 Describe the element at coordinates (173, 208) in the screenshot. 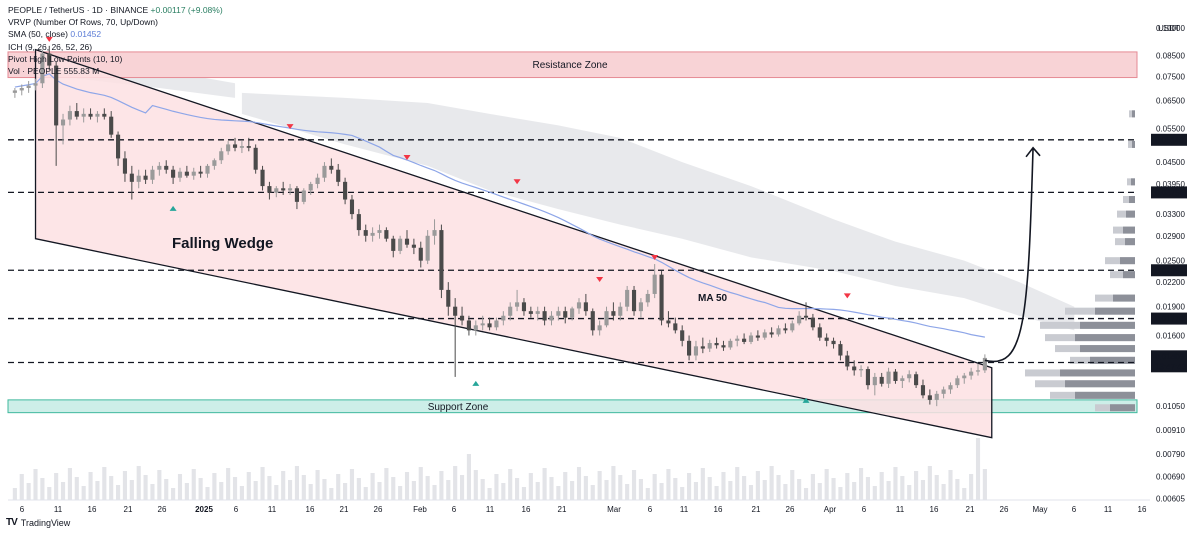

I see `pivot-low-marker` at that location.